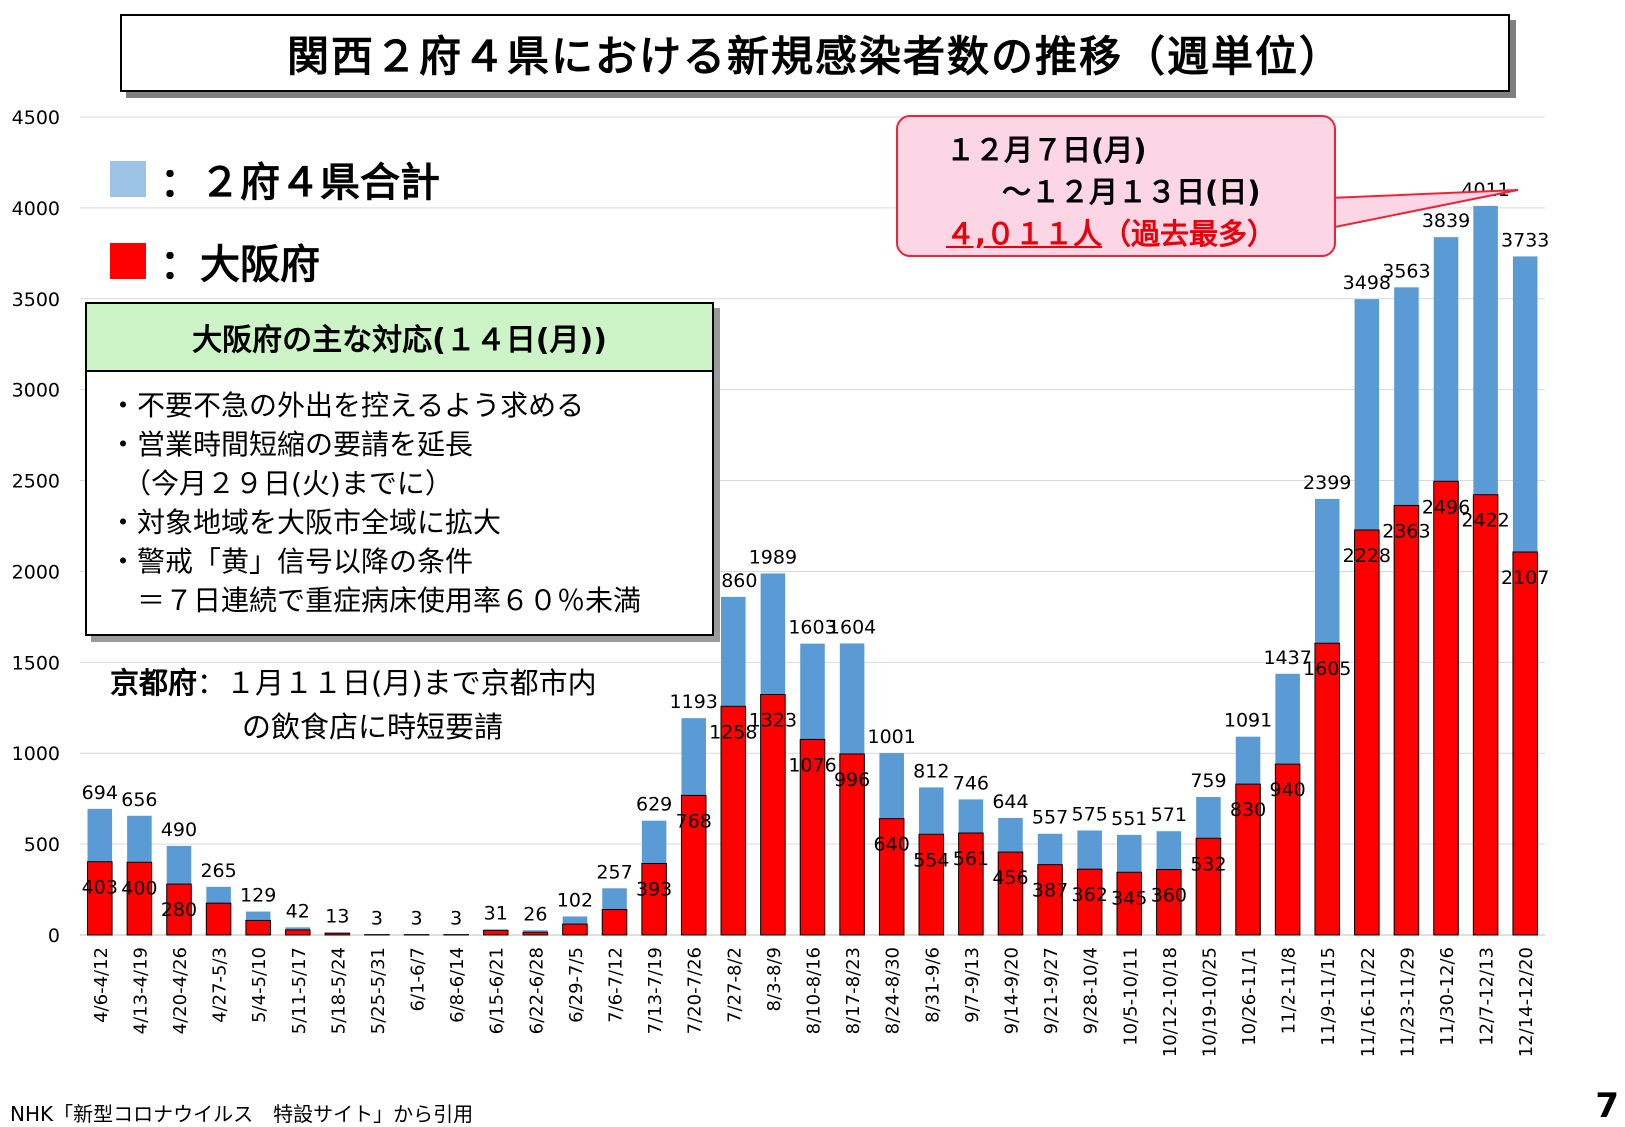  I want to click on data-label-osaka: 360, so click(1169, 896).